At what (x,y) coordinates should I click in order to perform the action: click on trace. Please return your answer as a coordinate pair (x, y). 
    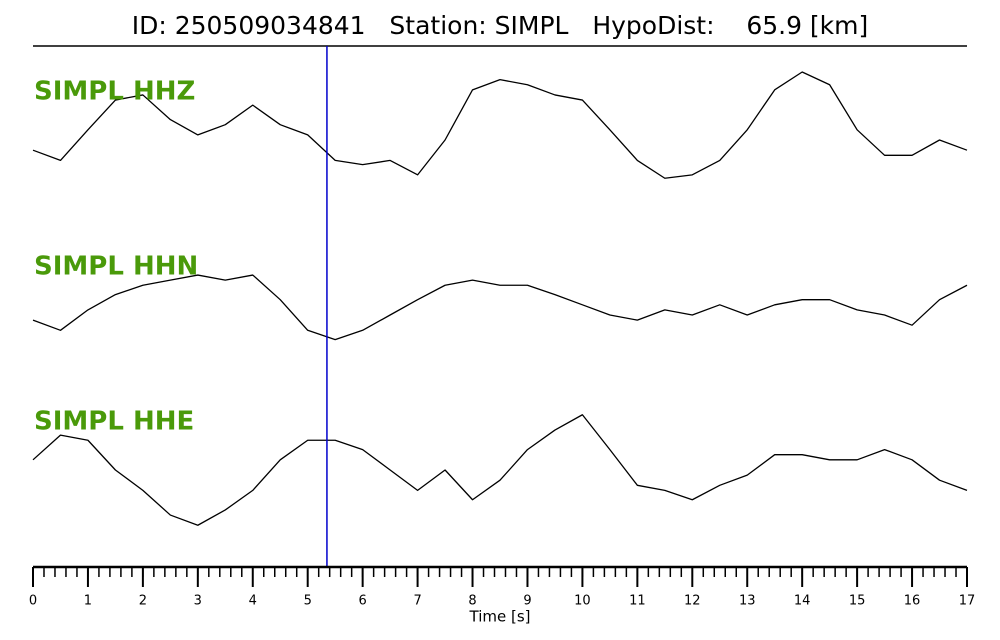
    Looking at the image, I should click on (500, 307).